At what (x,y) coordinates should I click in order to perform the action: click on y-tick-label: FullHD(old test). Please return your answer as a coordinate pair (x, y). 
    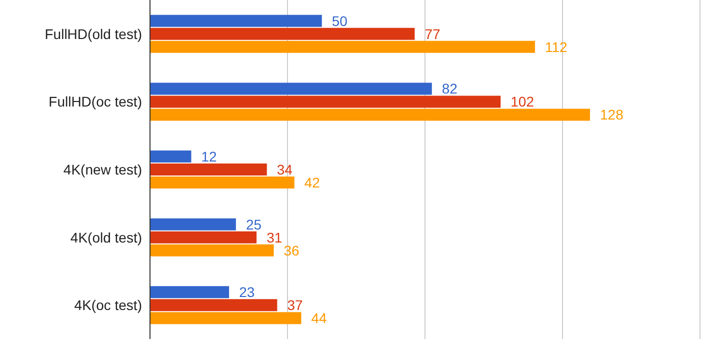
    Looking at the image, I should click on (93, 34).